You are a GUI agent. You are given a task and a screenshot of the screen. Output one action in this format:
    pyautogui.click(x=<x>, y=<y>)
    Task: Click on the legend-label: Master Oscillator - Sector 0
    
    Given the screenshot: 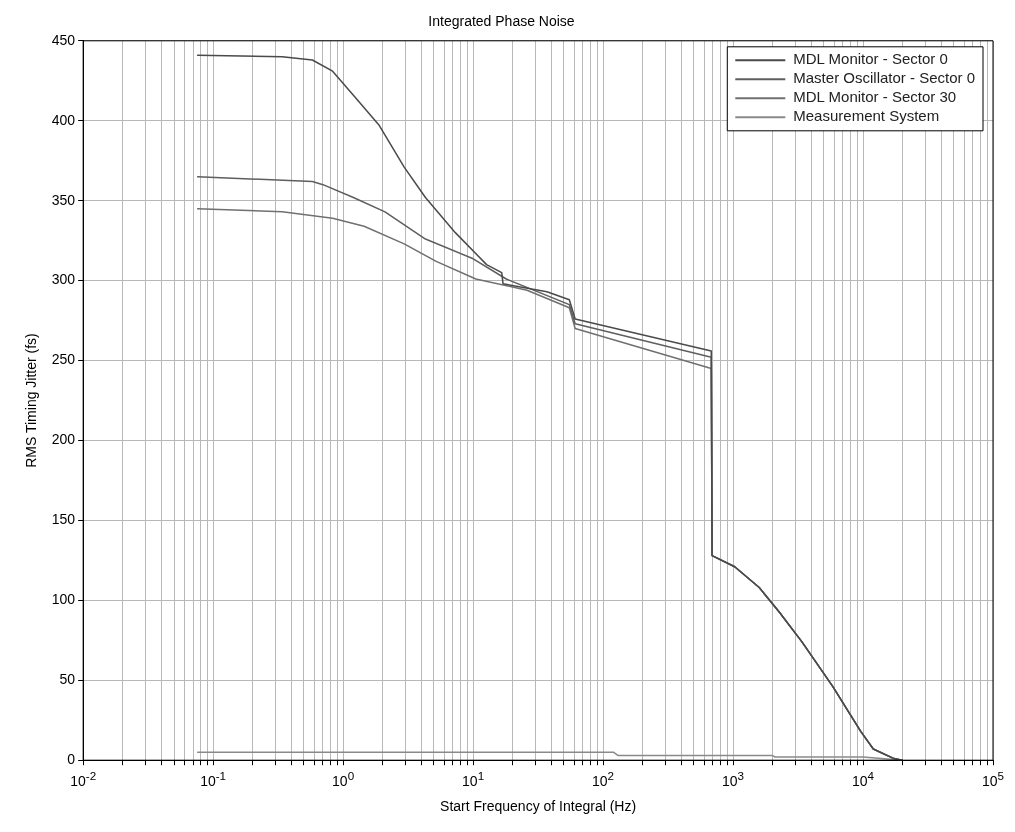 What is the action you would take?
    pyautogui.click(x=884, y=78)
    